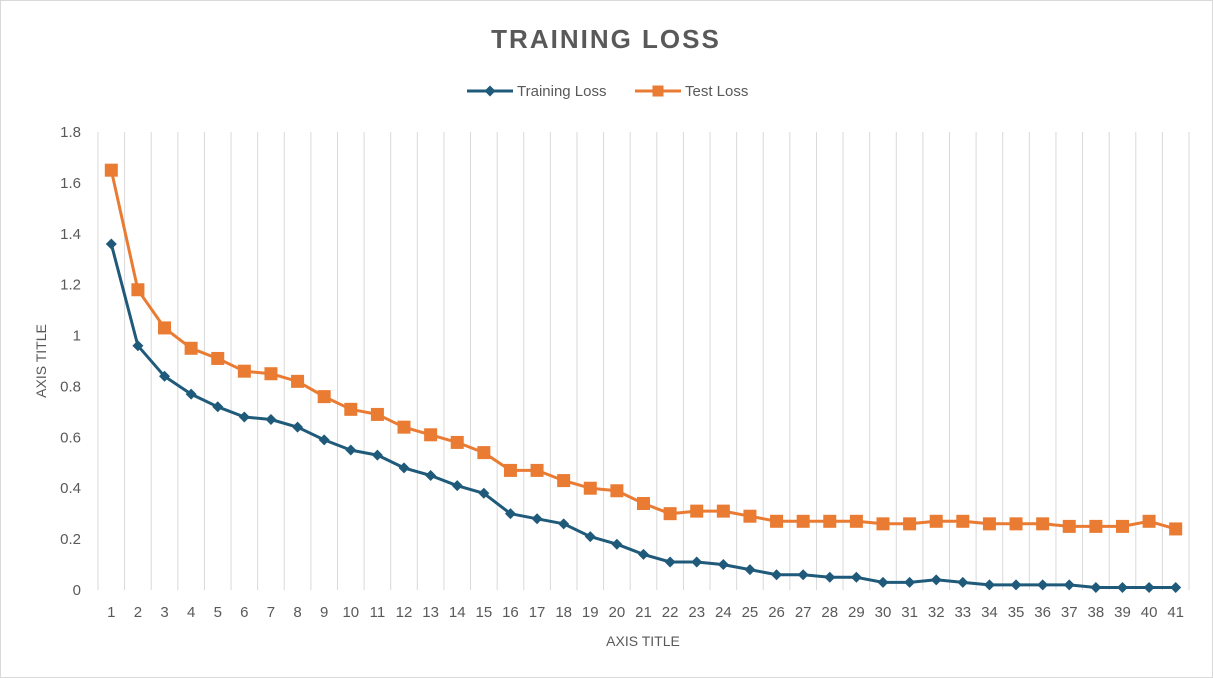  What do you see at coordinates (490, 91) in the screenshot?
I see `legend-marker-training-loss` at bounding box center [490, 91].